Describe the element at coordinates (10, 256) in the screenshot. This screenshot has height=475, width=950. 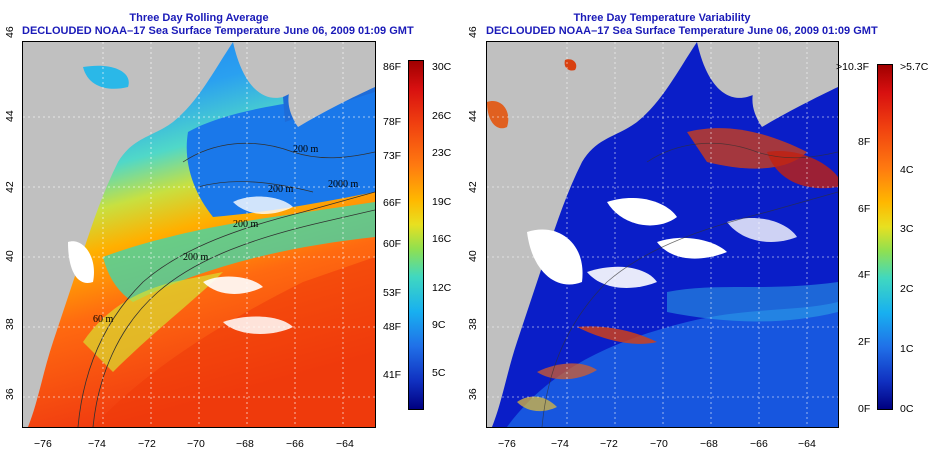
I see `y-tick-left: 40` at that location.